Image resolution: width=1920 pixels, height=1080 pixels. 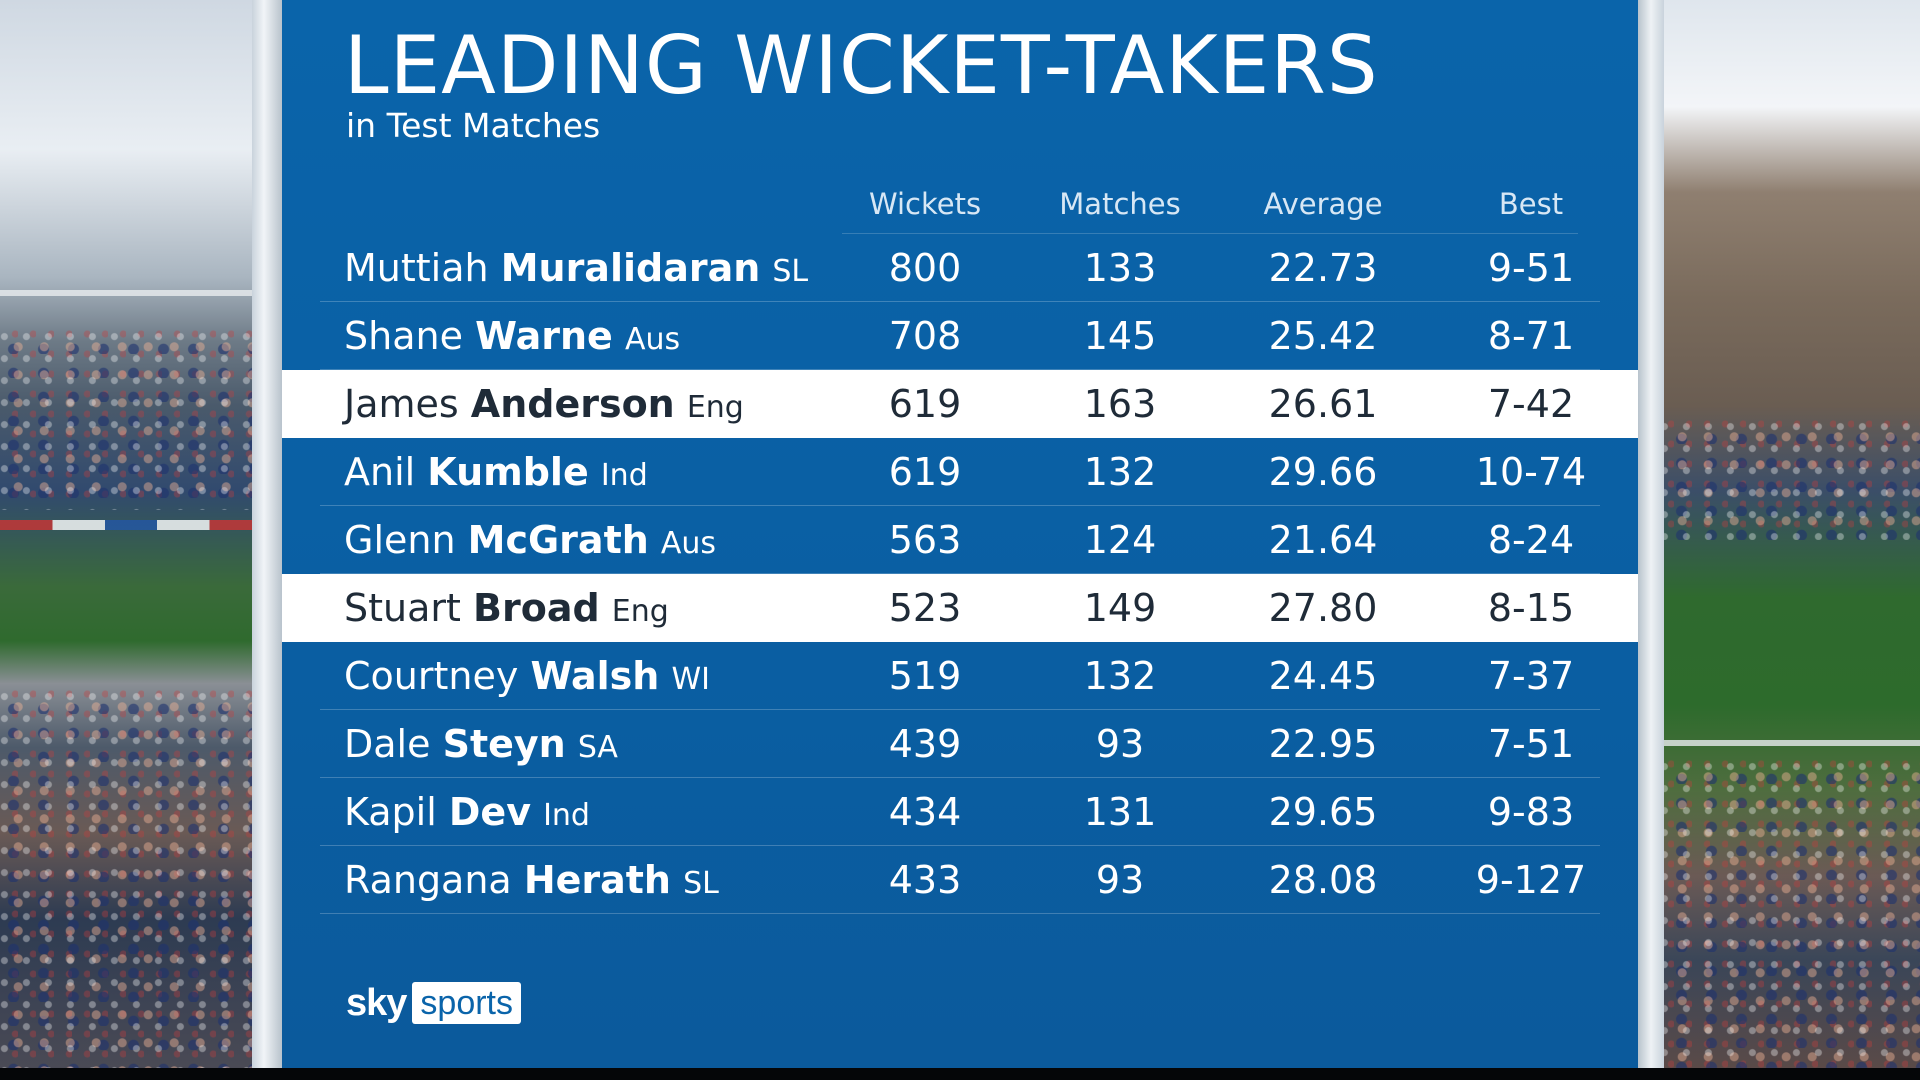 I want to click on table-row: Shane Warne Aus 708 145 25.42 8-71, so click(x=960, y=336).